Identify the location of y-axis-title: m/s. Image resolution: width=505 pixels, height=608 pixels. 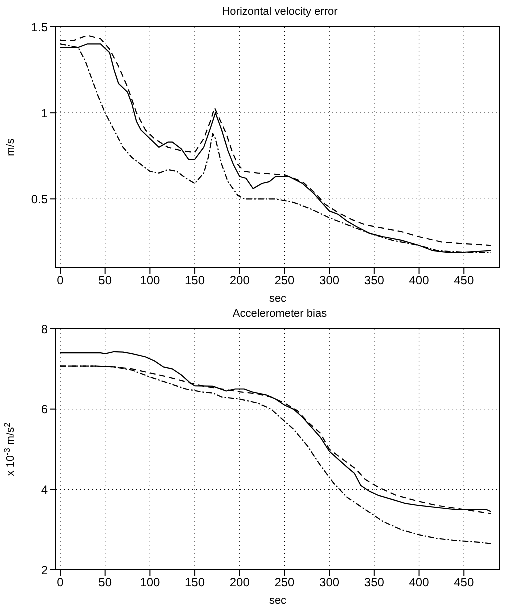
(11, 147).